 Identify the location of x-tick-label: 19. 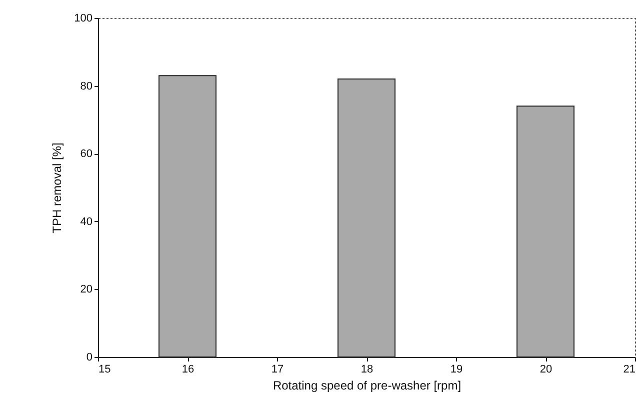
(456, 370).